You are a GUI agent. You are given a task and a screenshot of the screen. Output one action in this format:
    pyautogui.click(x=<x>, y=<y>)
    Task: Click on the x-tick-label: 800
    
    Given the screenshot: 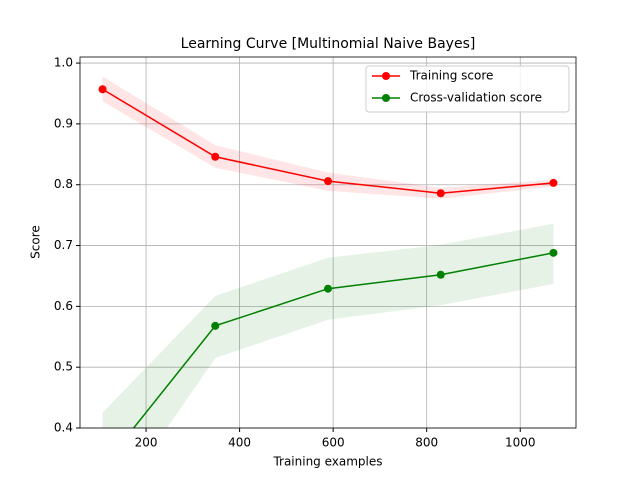 What is the action you would take?
    pyautogui.click(x=426, y=443)
    